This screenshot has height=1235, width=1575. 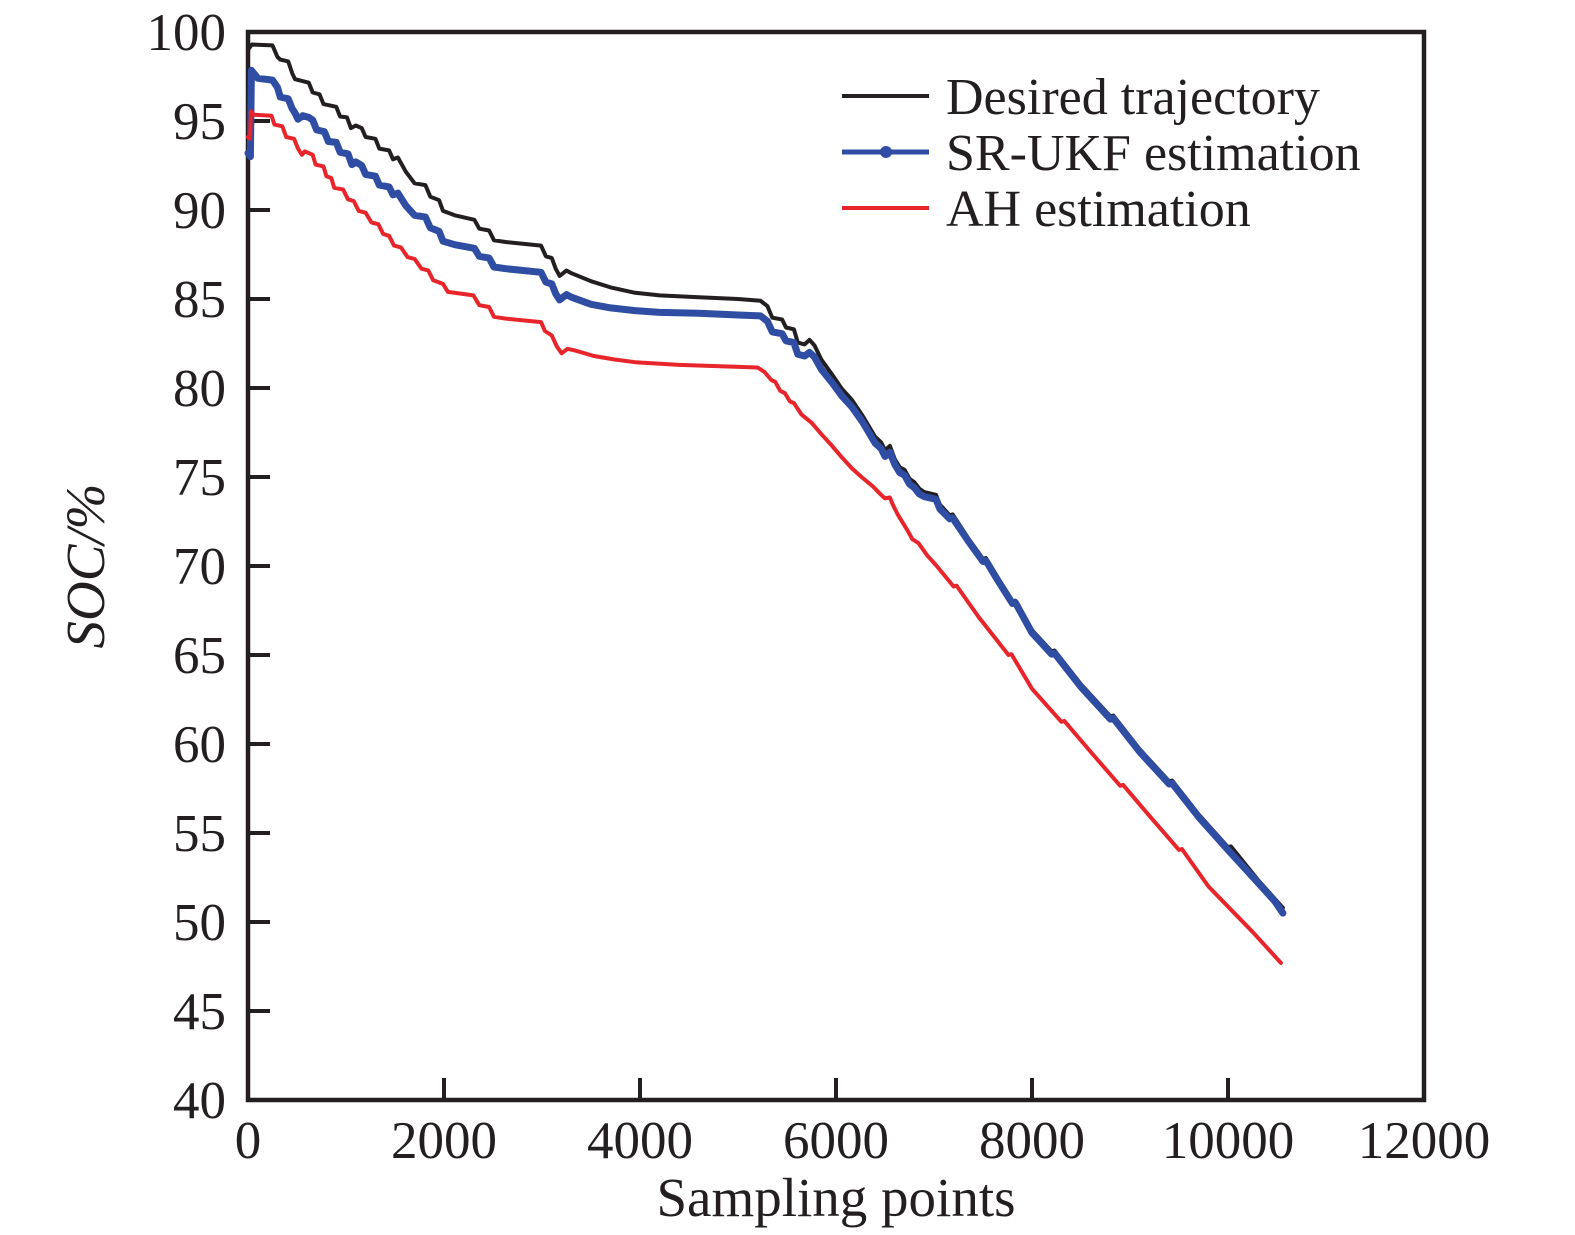 I want to click on x-tick-label: 6000, so click(x=836, y=1141).